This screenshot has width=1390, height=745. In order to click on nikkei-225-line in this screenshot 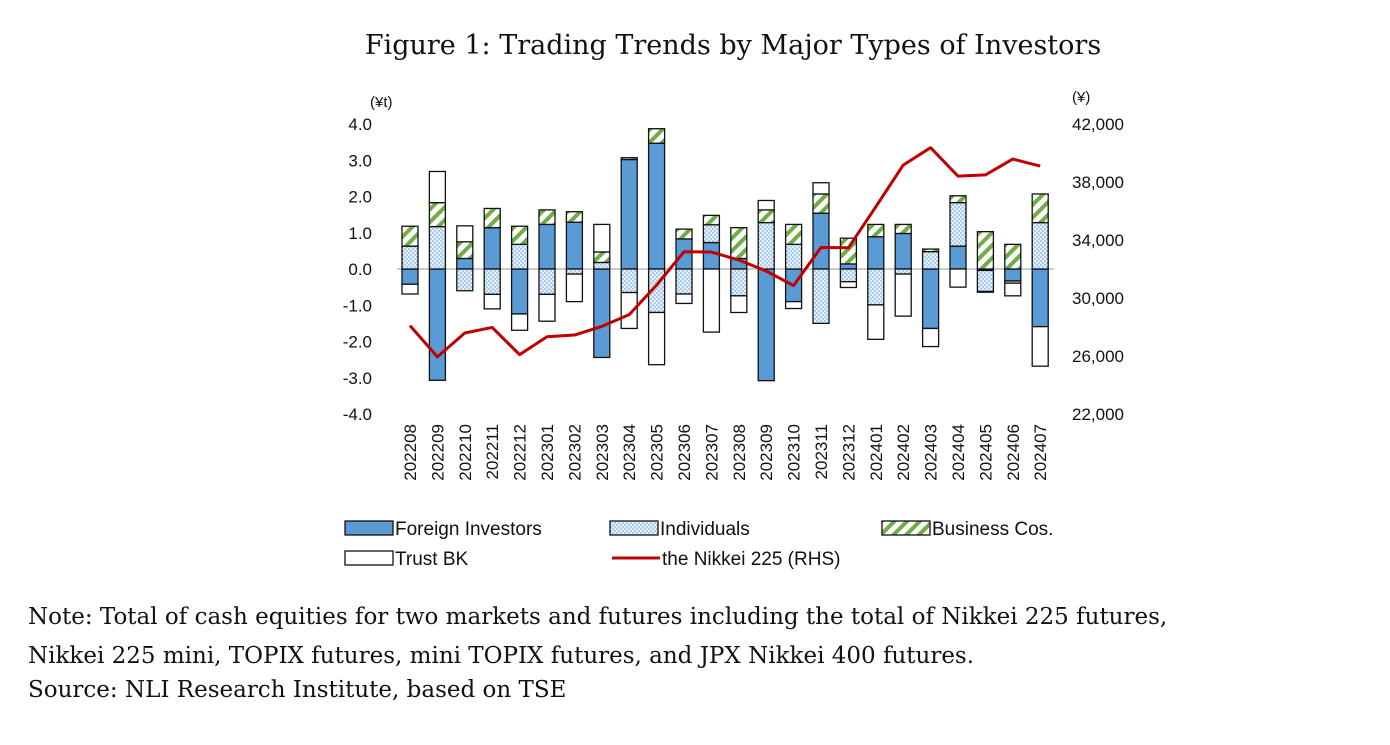, I will do `click(724, 252)`.